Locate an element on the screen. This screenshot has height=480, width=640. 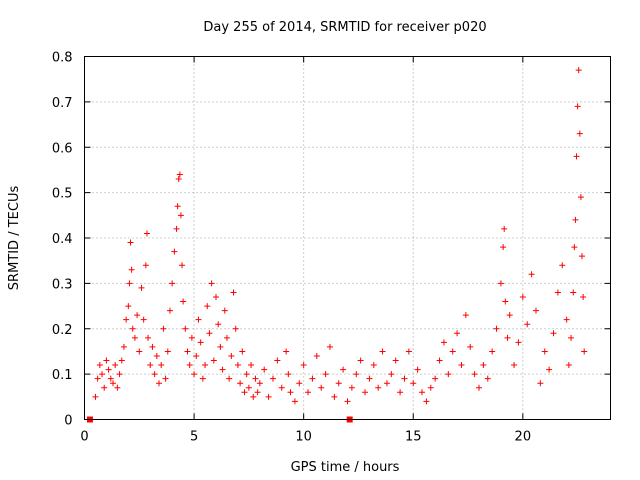
y-tick-label: 0.3 is located at coordinates (62, 284).